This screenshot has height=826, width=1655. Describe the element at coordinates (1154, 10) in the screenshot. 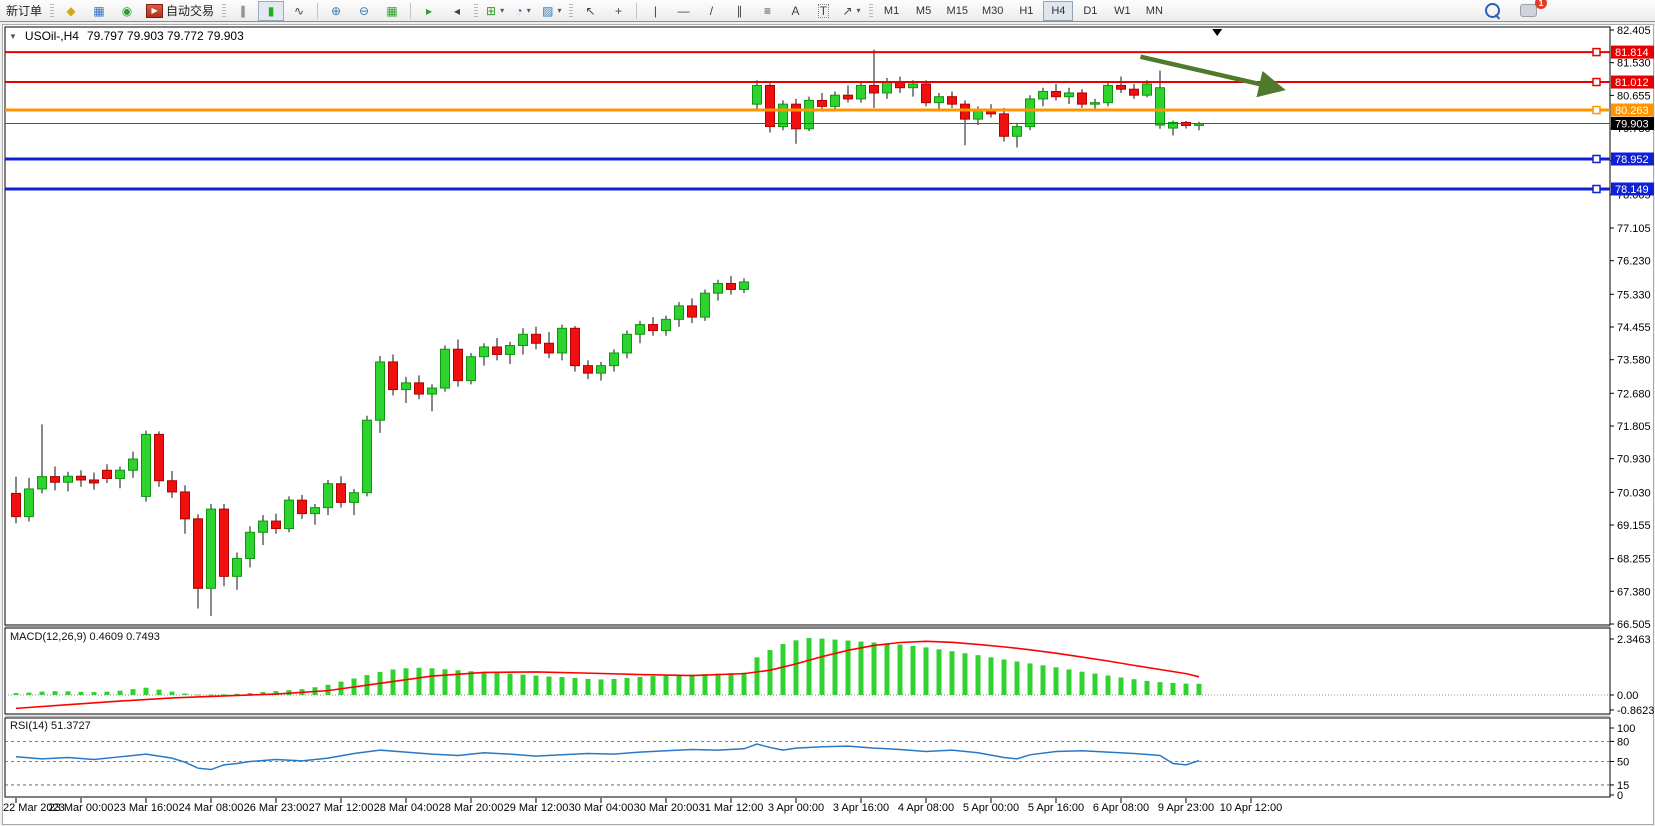

I see `timeframe-mn-button: MN` at that location.